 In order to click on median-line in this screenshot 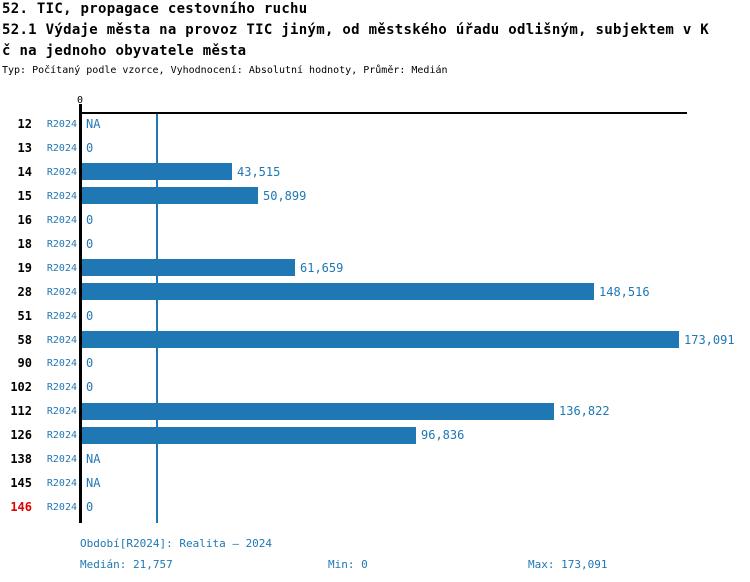, I will do `click(157, 318)`.